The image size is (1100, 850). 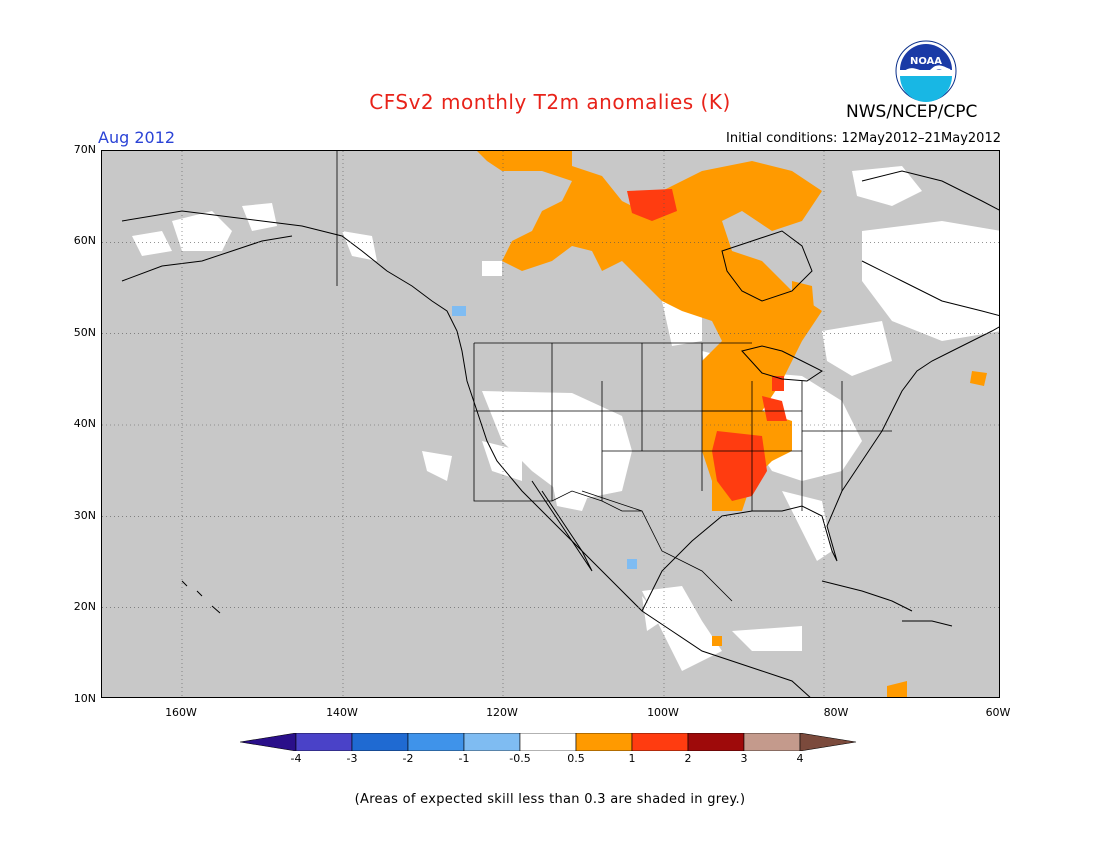 I want to click on lon-label-140w: 140W, so click(x=342, y=712).